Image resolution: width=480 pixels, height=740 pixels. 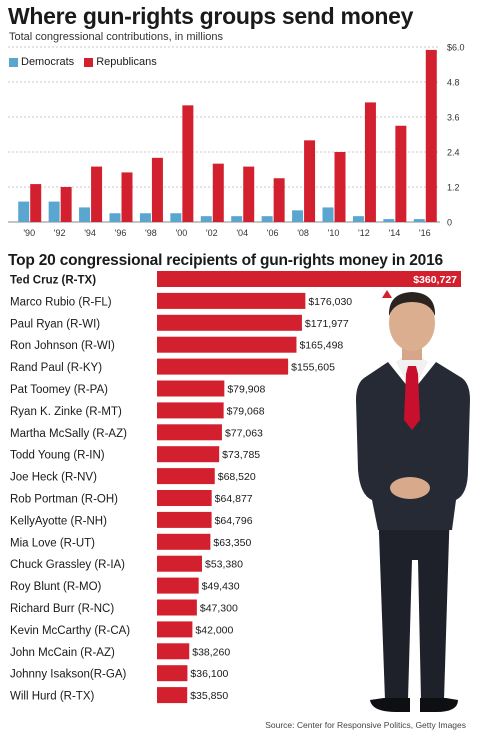 What do you see at coordinates (67, 565) in the screenshot?
I see `recipient-name: Chuck Grassley (R-IA)` at bounding box center [67, 565].